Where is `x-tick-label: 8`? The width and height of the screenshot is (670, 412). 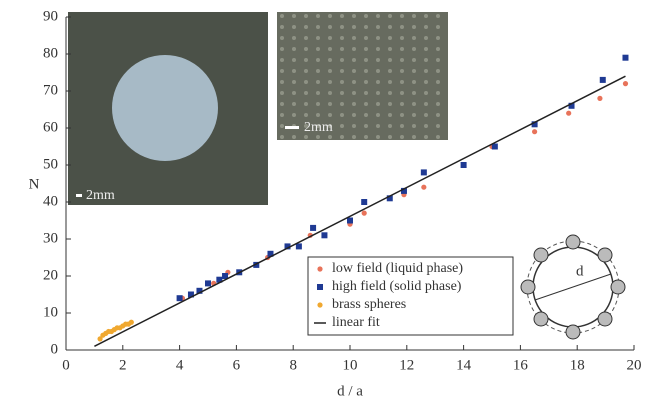
x-tick-label: 8 is located at coordinates (293, 365).